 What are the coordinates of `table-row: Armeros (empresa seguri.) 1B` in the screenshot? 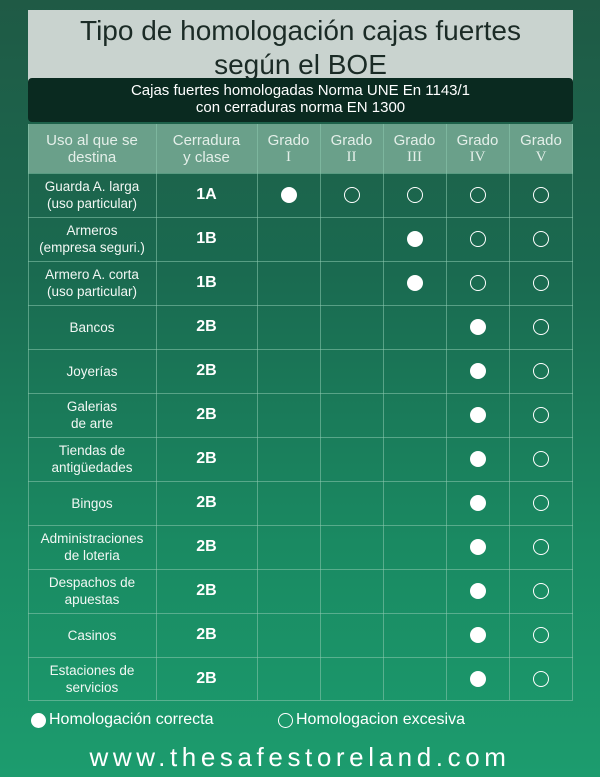 It's located at (300, 239).